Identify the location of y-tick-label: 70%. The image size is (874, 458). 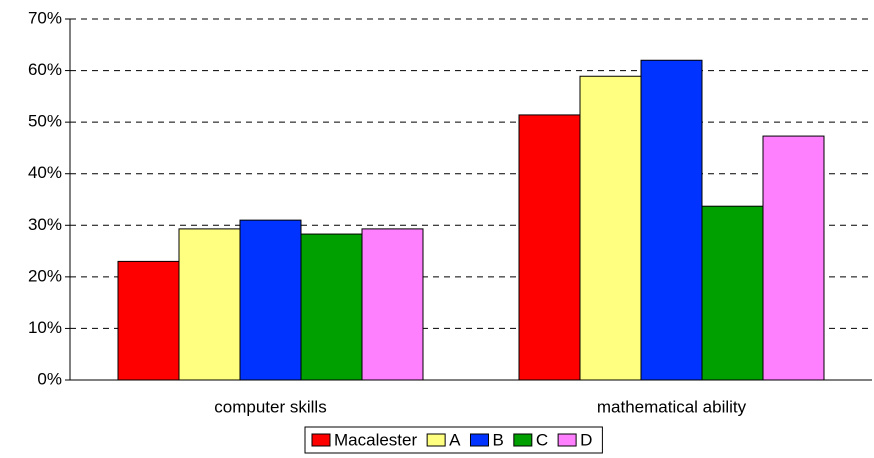
(45, 17).